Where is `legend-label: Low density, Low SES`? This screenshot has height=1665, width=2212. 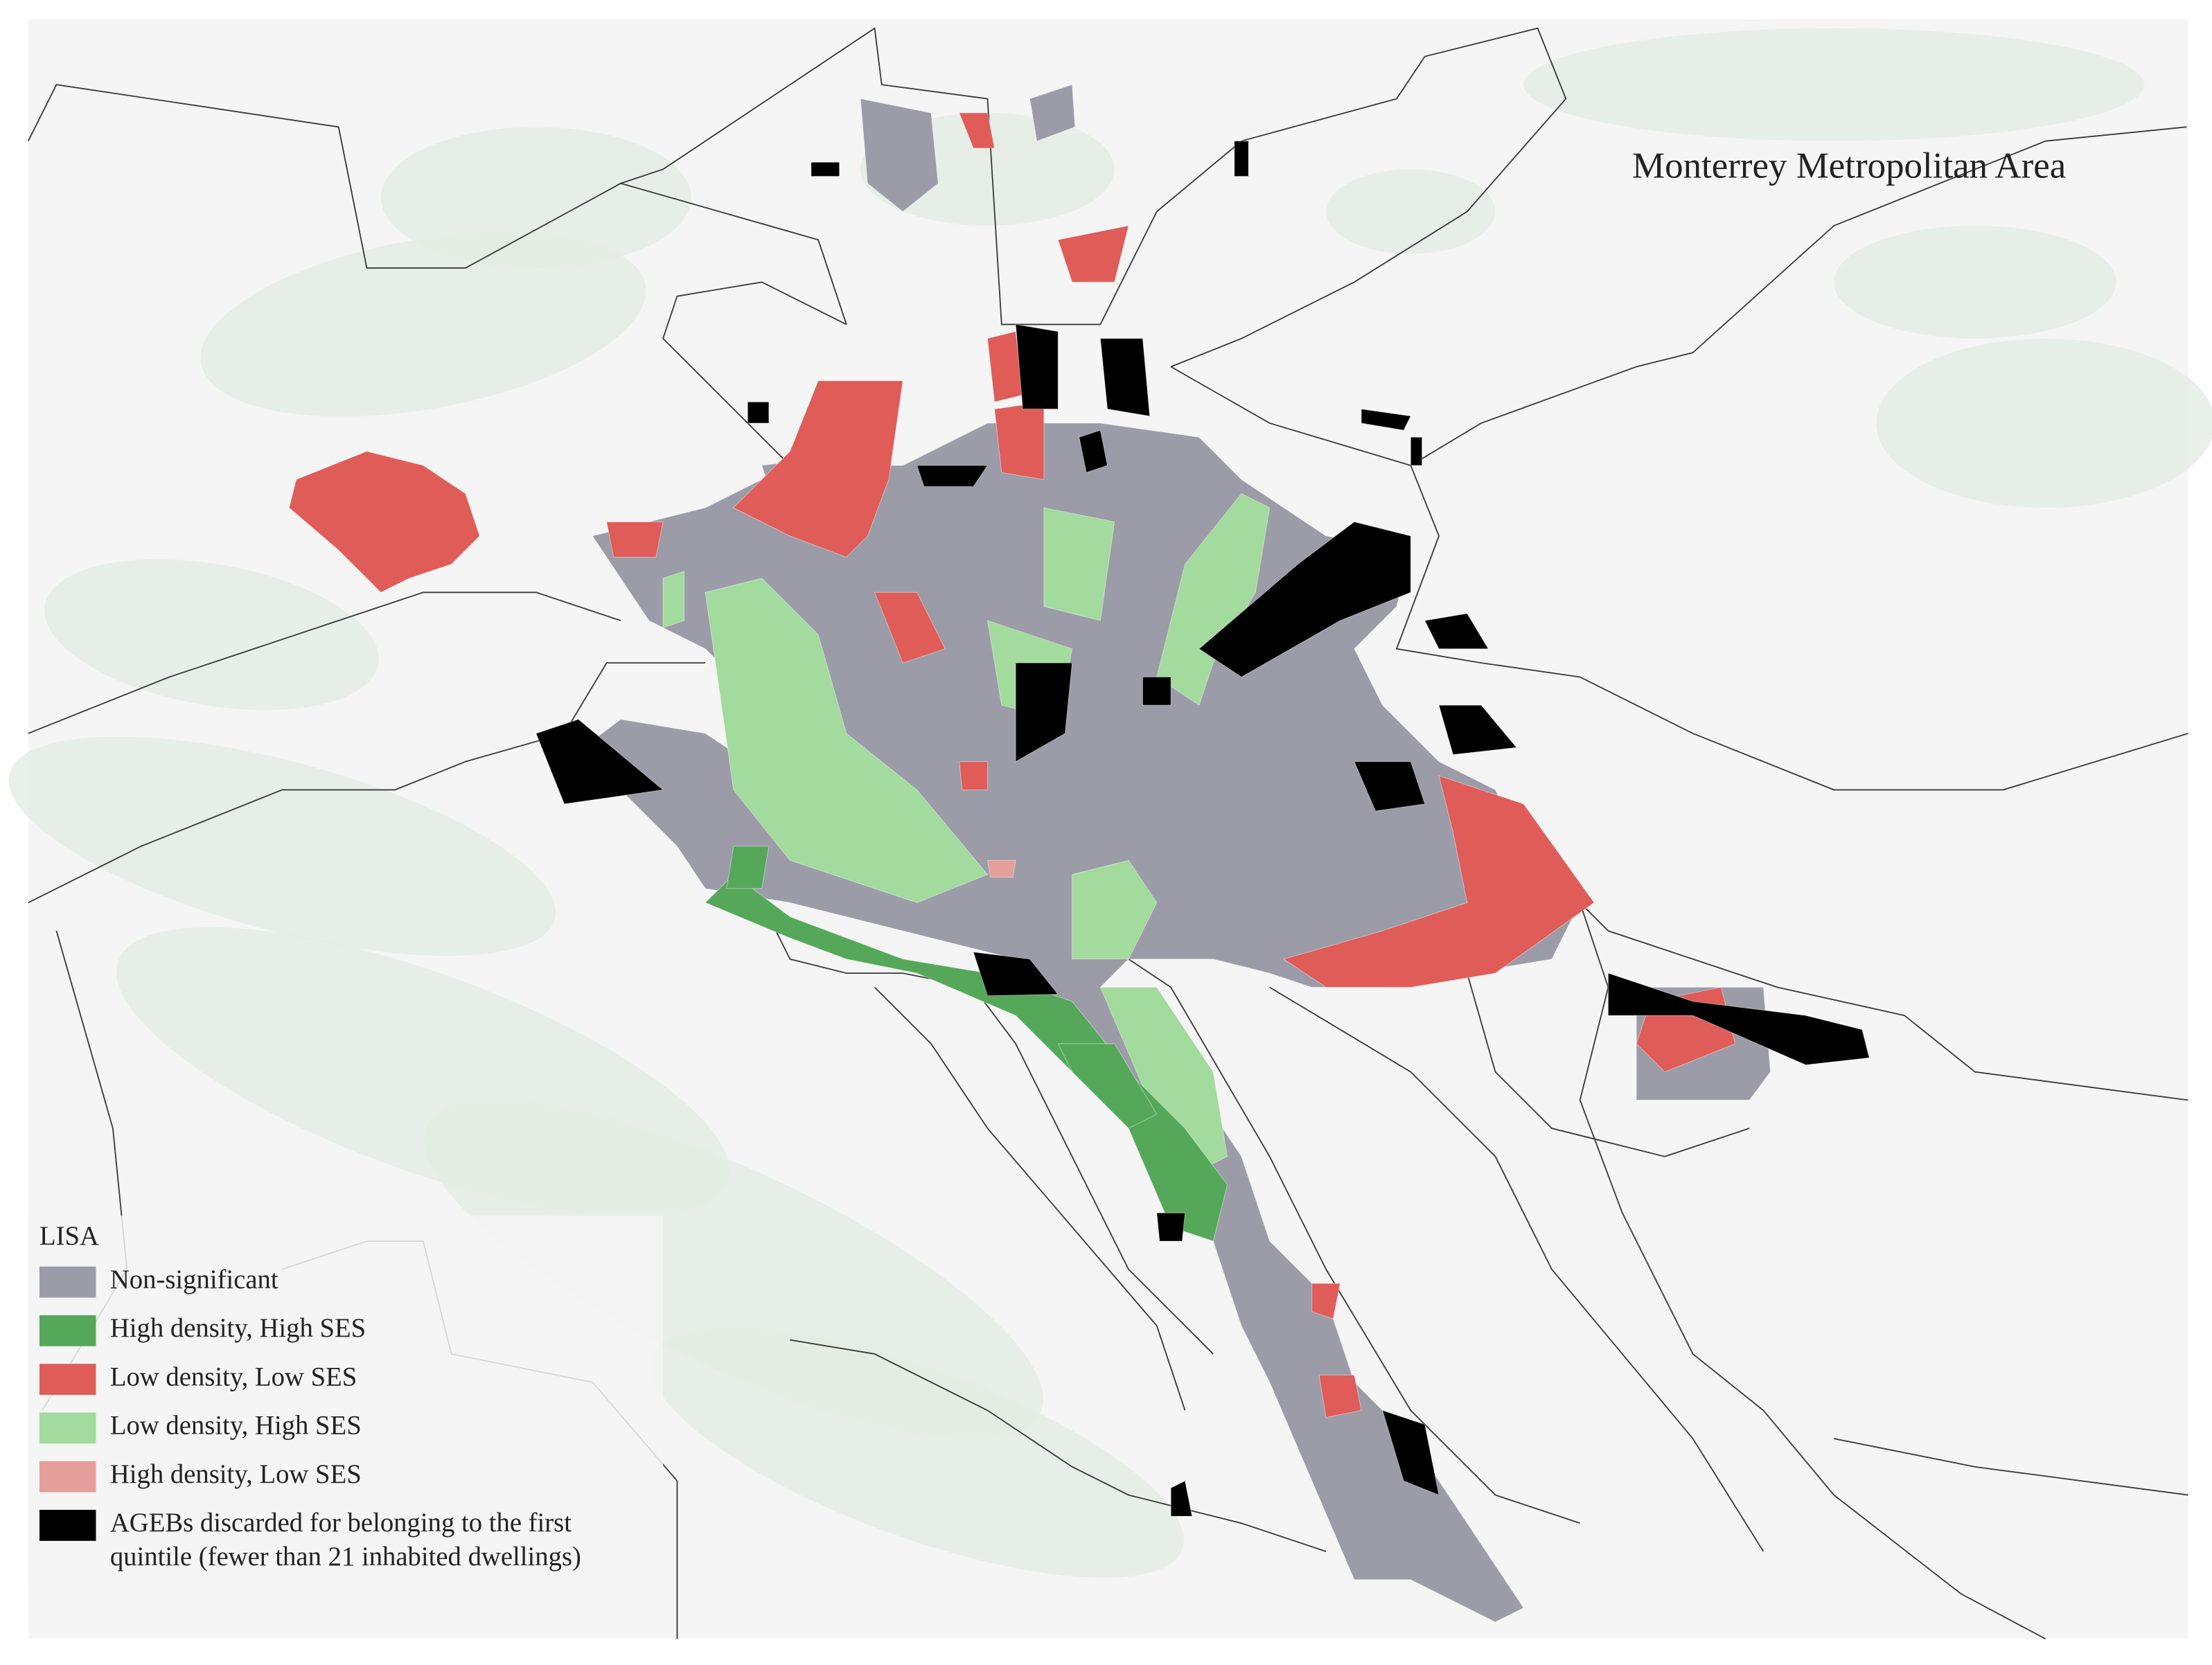 legend-label: Low density, Low SES is located at coordinates (234, 1377).